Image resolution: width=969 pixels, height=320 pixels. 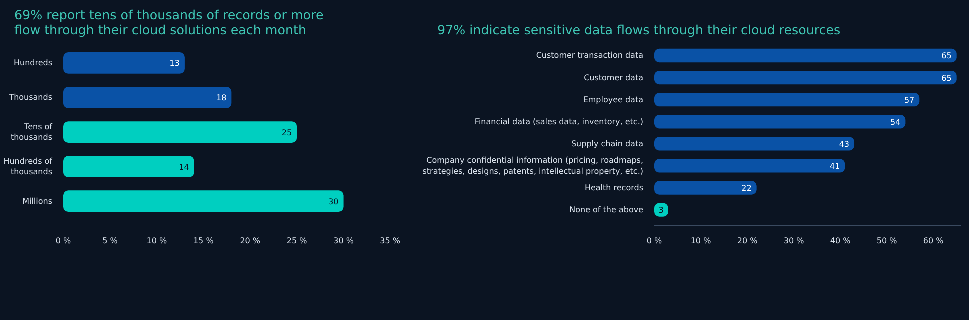 I want to click on y-tick-label: Employee data, so click(x=613, y=99).